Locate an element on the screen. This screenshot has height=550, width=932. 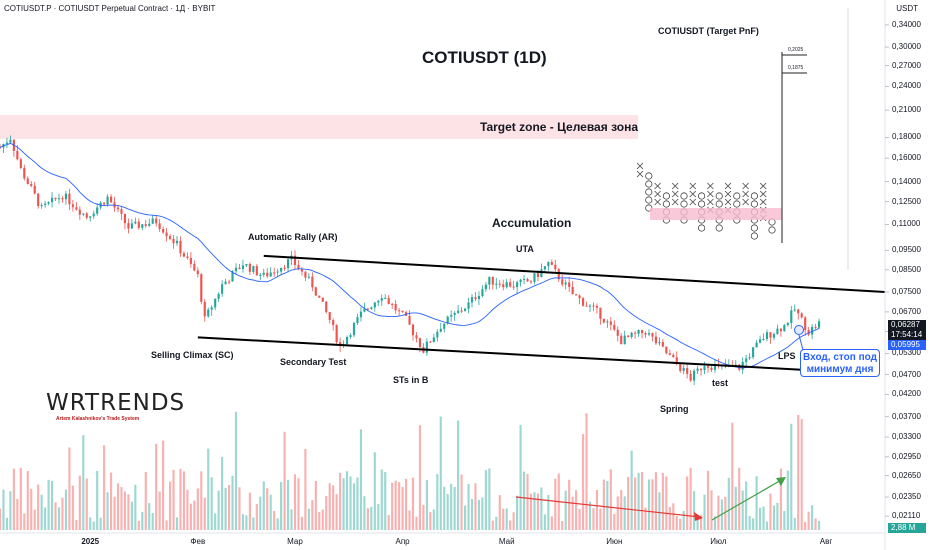
selling-climax-label: Selling Climax (SC) is located at coordinates (192, 355).